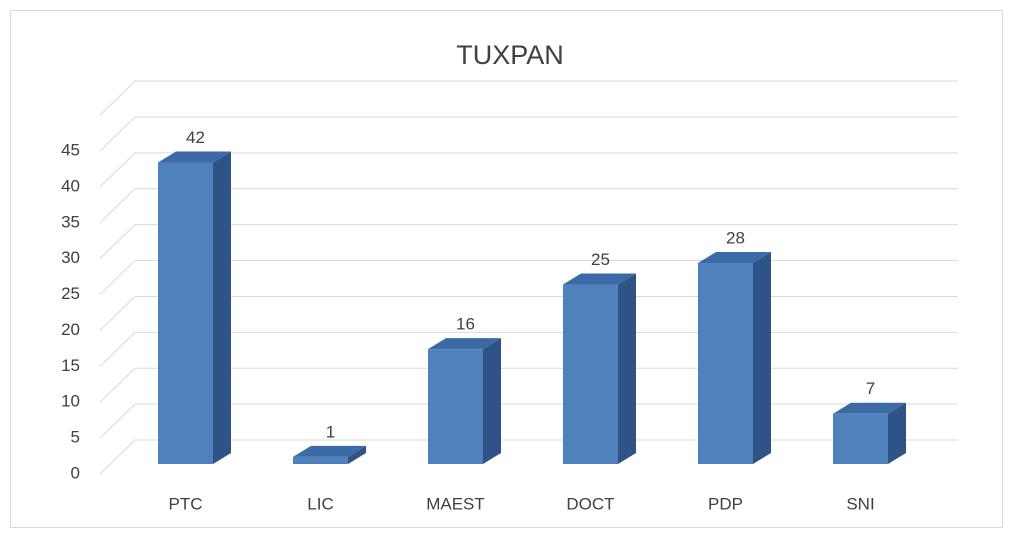 The height and width of the screenshot is (536, 1011). What do you see at coordinates (195, 137) in the screenshot?
I see `value-label: 42` at bounding box center [195, 137].